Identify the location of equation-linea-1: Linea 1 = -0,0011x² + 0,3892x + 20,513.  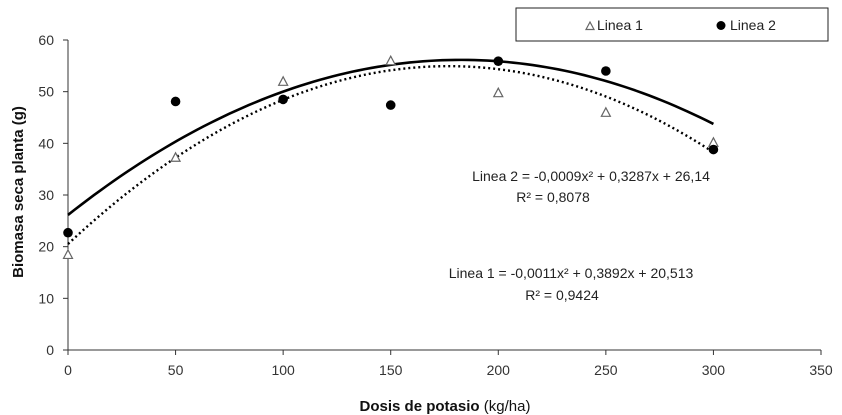
(571, 273).